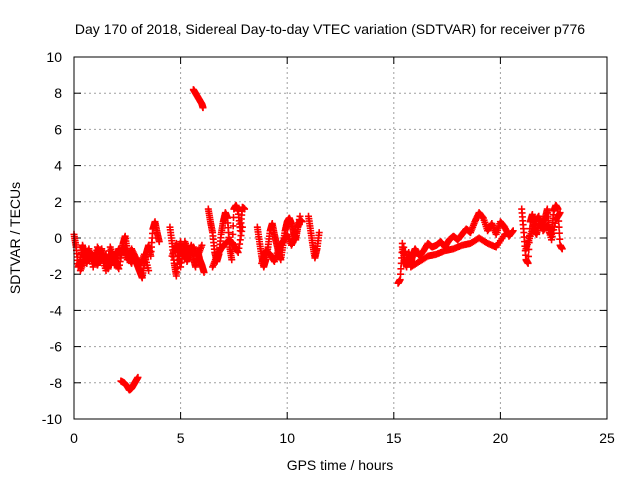  Describe the element at coordinates (58, 93) in the screenshot. I see `y-tick-label: 8` at that location.